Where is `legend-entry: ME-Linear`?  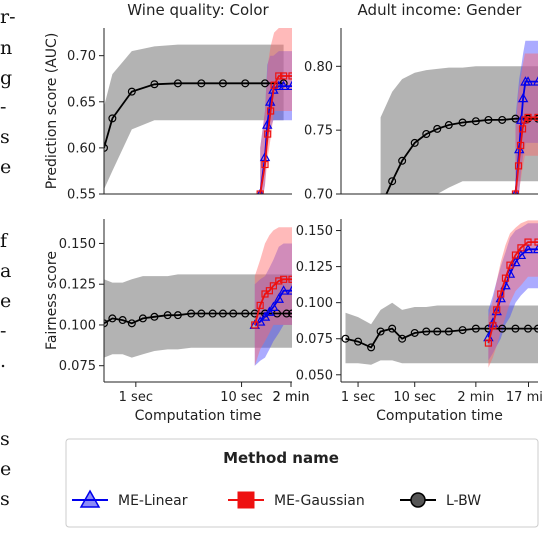 legend-entry: ME-Linear is located at coordinates (130, 499).